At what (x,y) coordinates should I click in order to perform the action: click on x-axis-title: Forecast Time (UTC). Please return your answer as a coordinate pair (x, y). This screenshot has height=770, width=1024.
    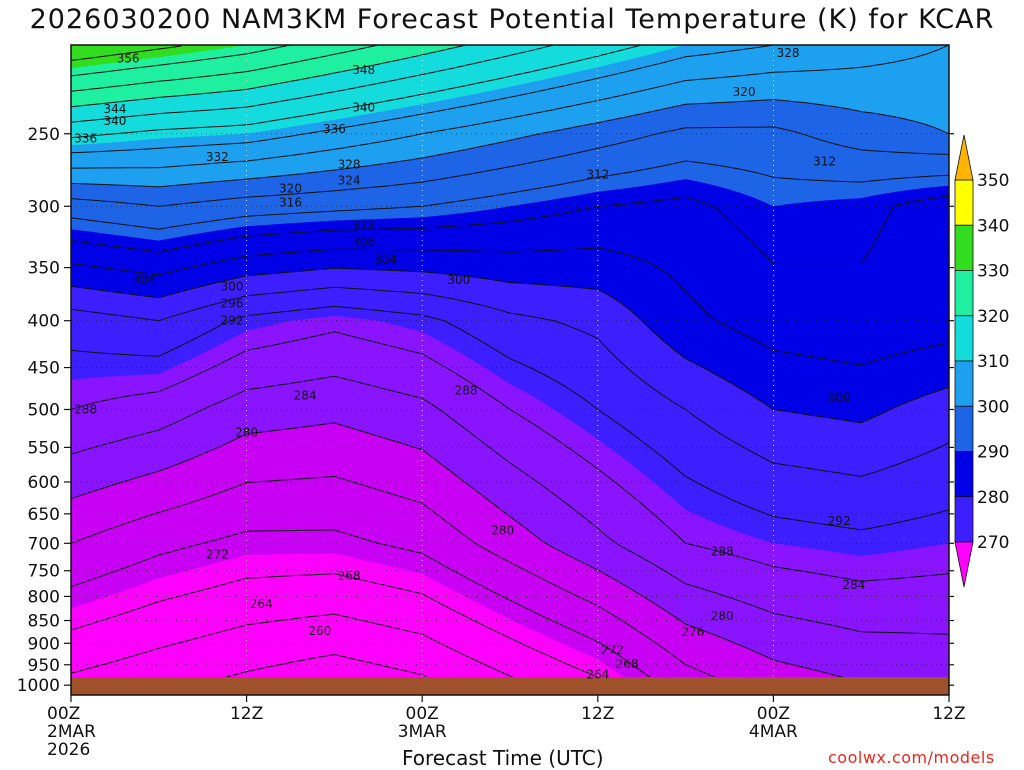
    Looking at the image, I should click on (503, 758).